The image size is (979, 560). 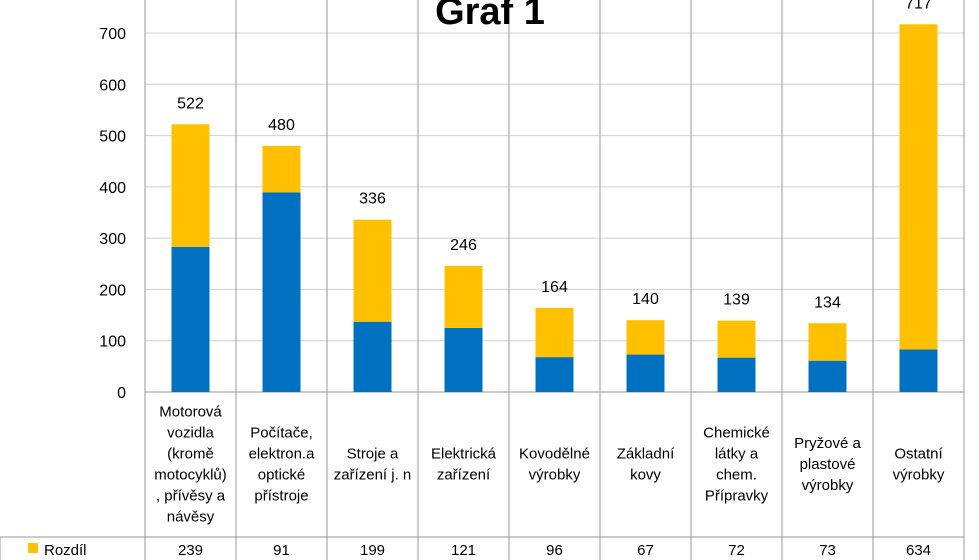 What do you see at coordinates (112, 85) in the screenshot?
I see `y-tick-label: 600` at bounding box center [112, 85].